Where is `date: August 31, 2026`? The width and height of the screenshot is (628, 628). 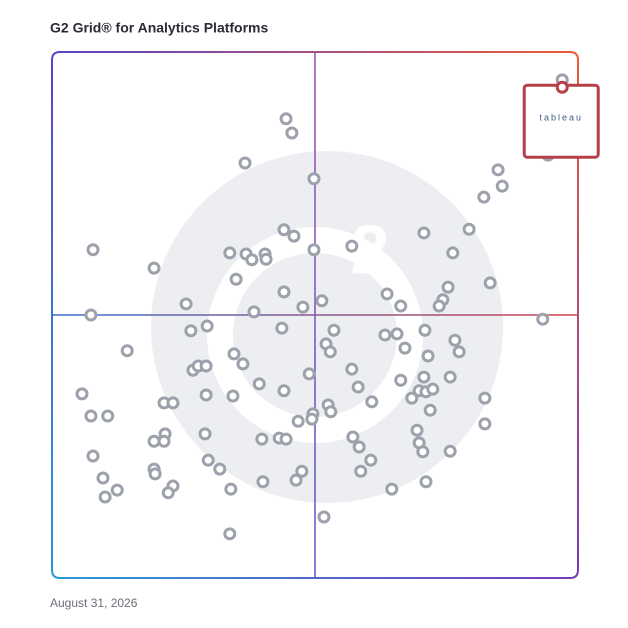
date: August 31, 2026 is located at coordinates (94, 603).